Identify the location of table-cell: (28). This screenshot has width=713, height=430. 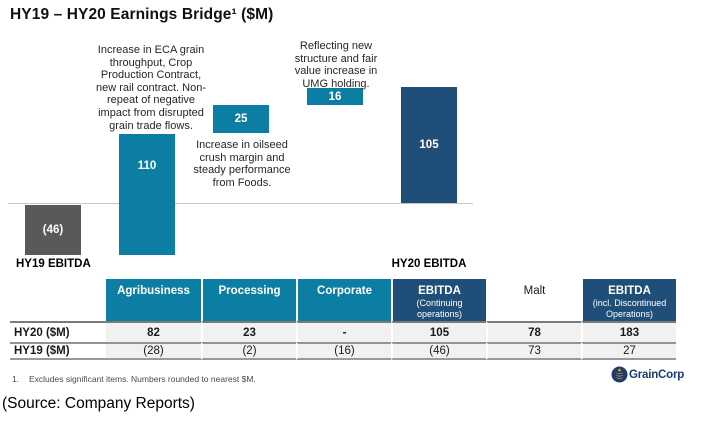
(153, 351).